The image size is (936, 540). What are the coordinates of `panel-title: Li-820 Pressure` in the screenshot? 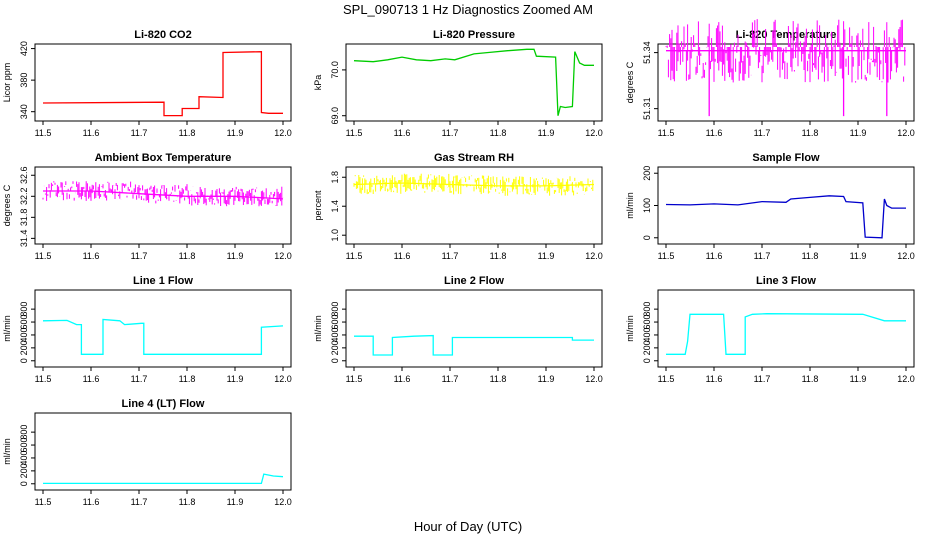 It's located at (474, 35).